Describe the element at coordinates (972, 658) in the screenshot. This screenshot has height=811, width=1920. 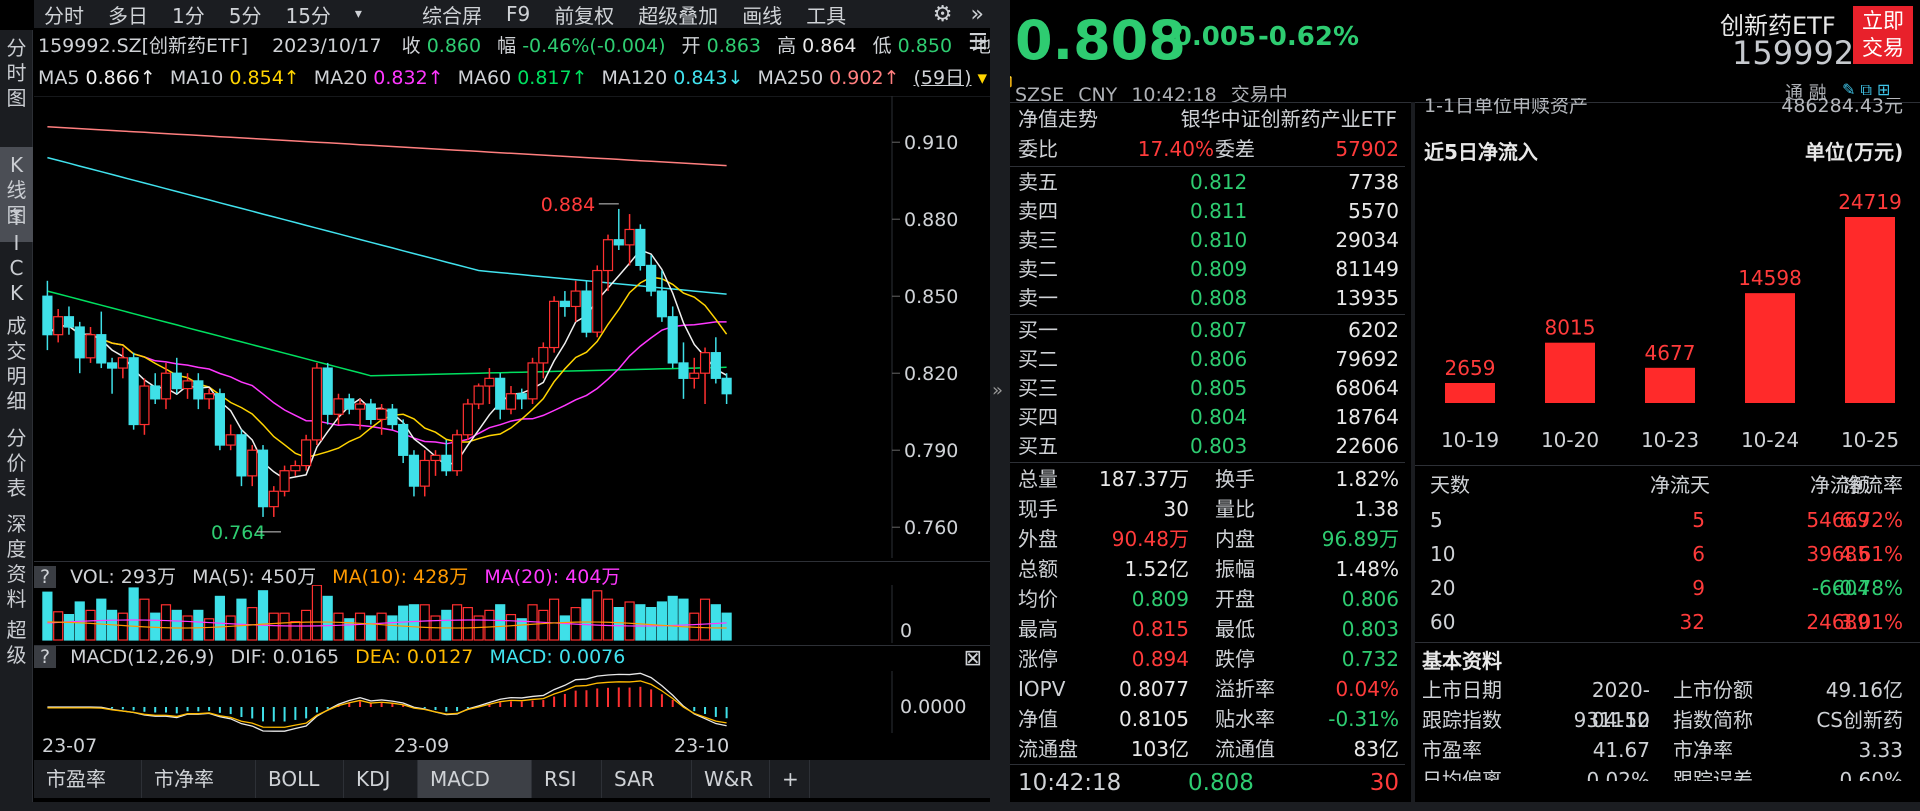
I see `close-icon: ⊠` at that location.